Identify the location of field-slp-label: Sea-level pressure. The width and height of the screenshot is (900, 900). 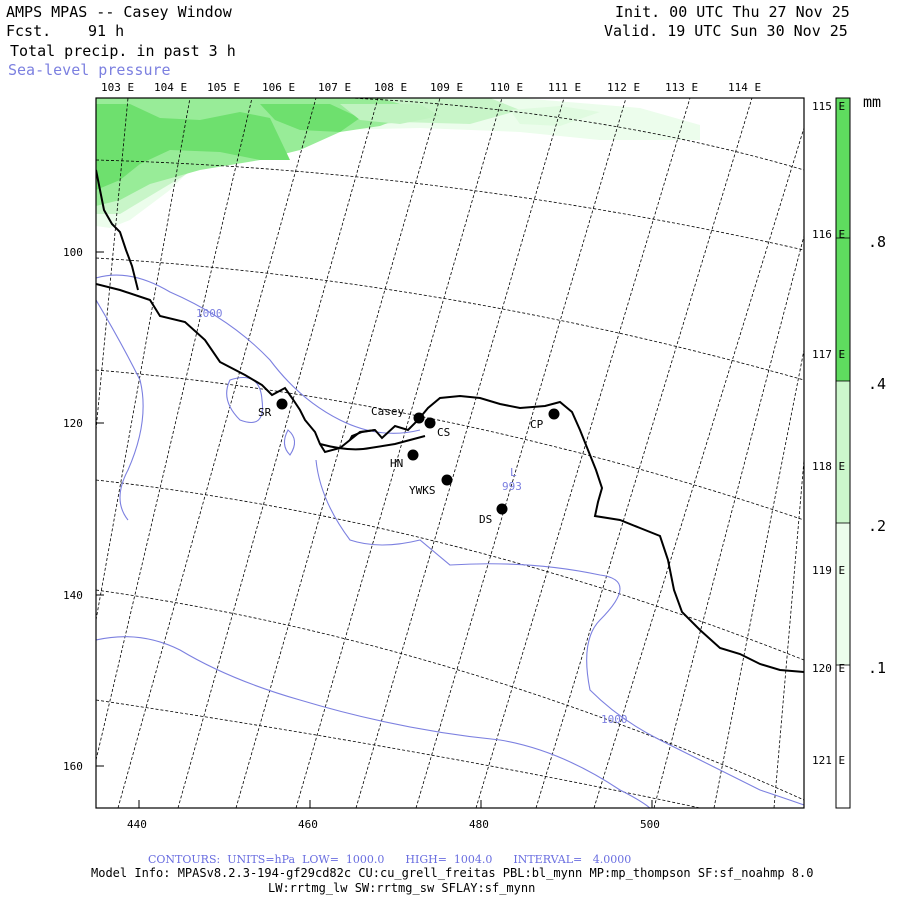
(89, 70).